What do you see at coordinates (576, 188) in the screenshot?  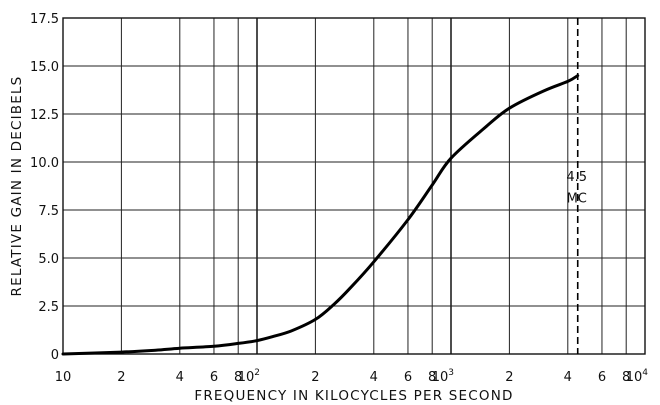 I see `annotations: 4.5 MC` at bounding box center [576, 188].